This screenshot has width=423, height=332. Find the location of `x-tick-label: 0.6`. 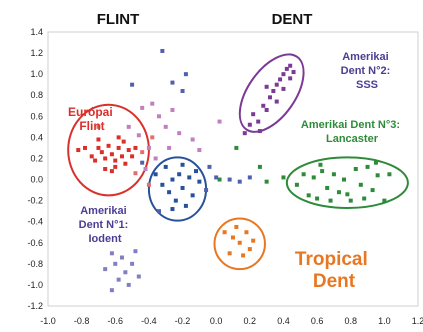

x-tick-label: 0.6 is located at coordinates (317, 321).